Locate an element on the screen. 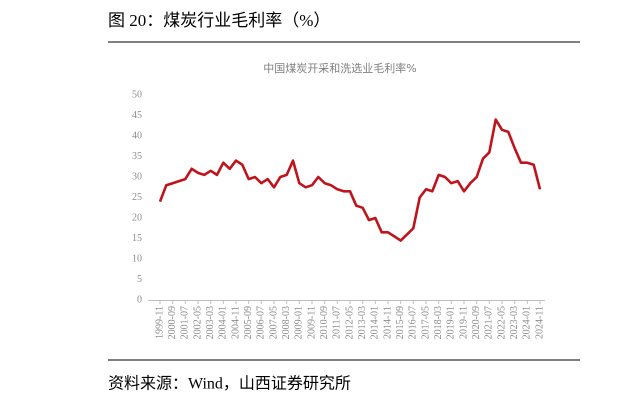 This screenshot has width=622, height=409. x-tick-label: 2022-05 is located at coordinates (501, 322).